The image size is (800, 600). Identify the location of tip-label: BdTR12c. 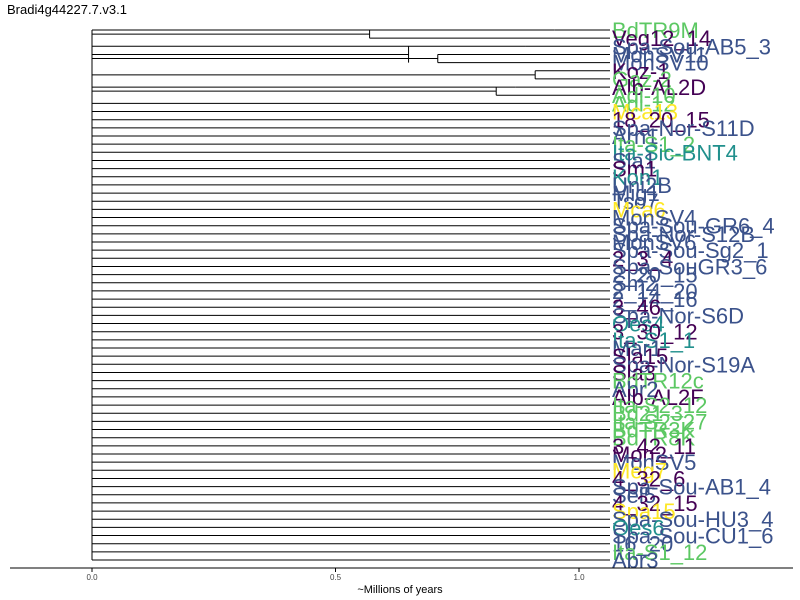
(658, 381).